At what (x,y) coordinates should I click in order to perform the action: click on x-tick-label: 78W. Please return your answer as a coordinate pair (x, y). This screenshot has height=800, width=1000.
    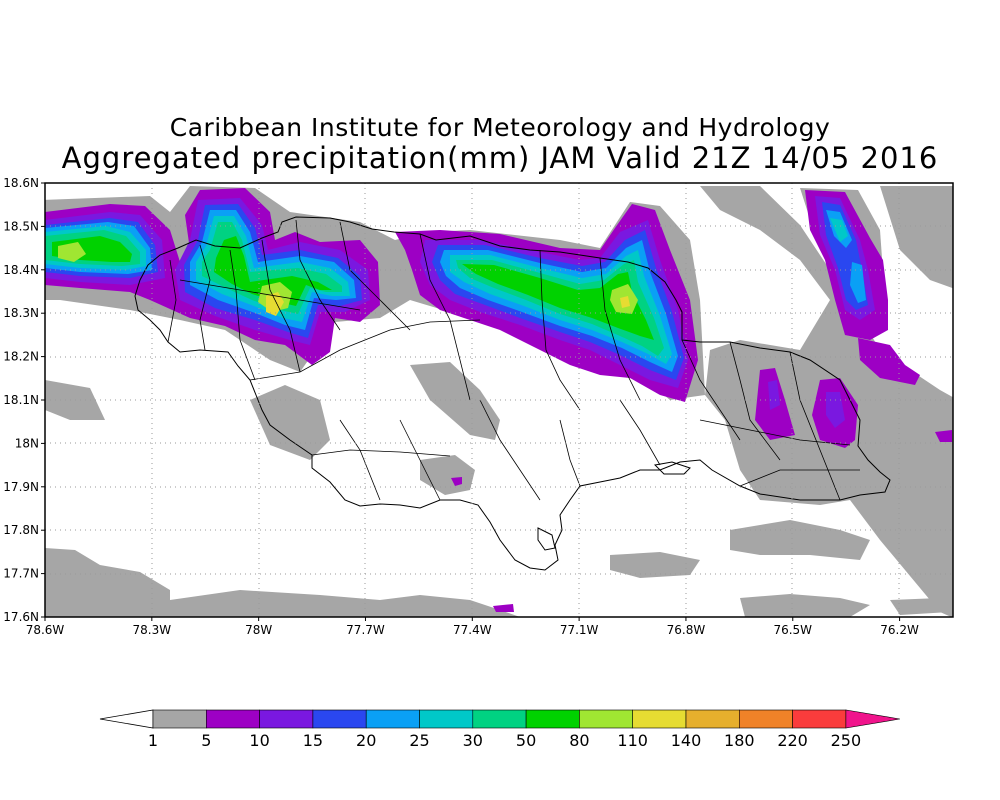
    Looking at the image, I should click on (258, 630).